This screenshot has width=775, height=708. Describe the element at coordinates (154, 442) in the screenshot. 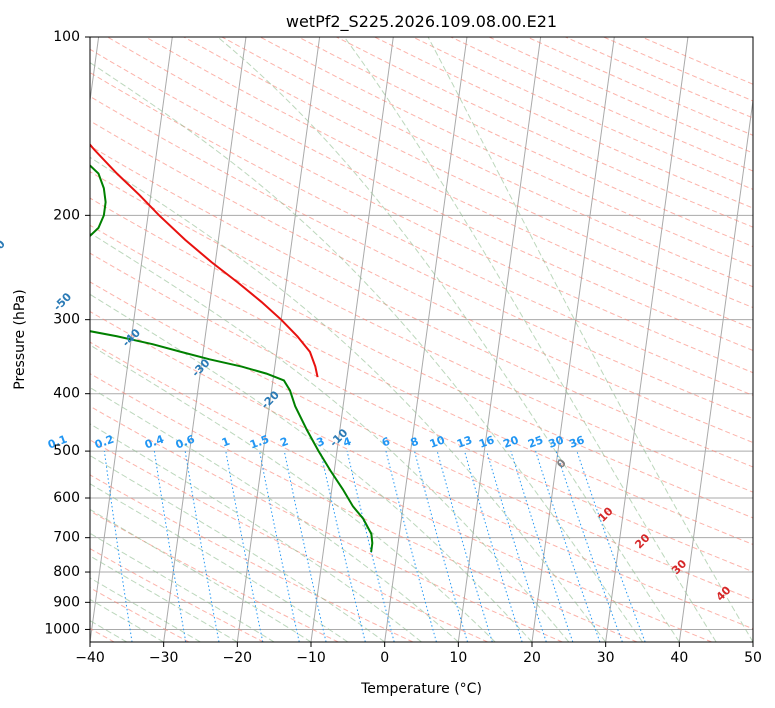

I see `mixing-ratio-label: 0.4` at that location.